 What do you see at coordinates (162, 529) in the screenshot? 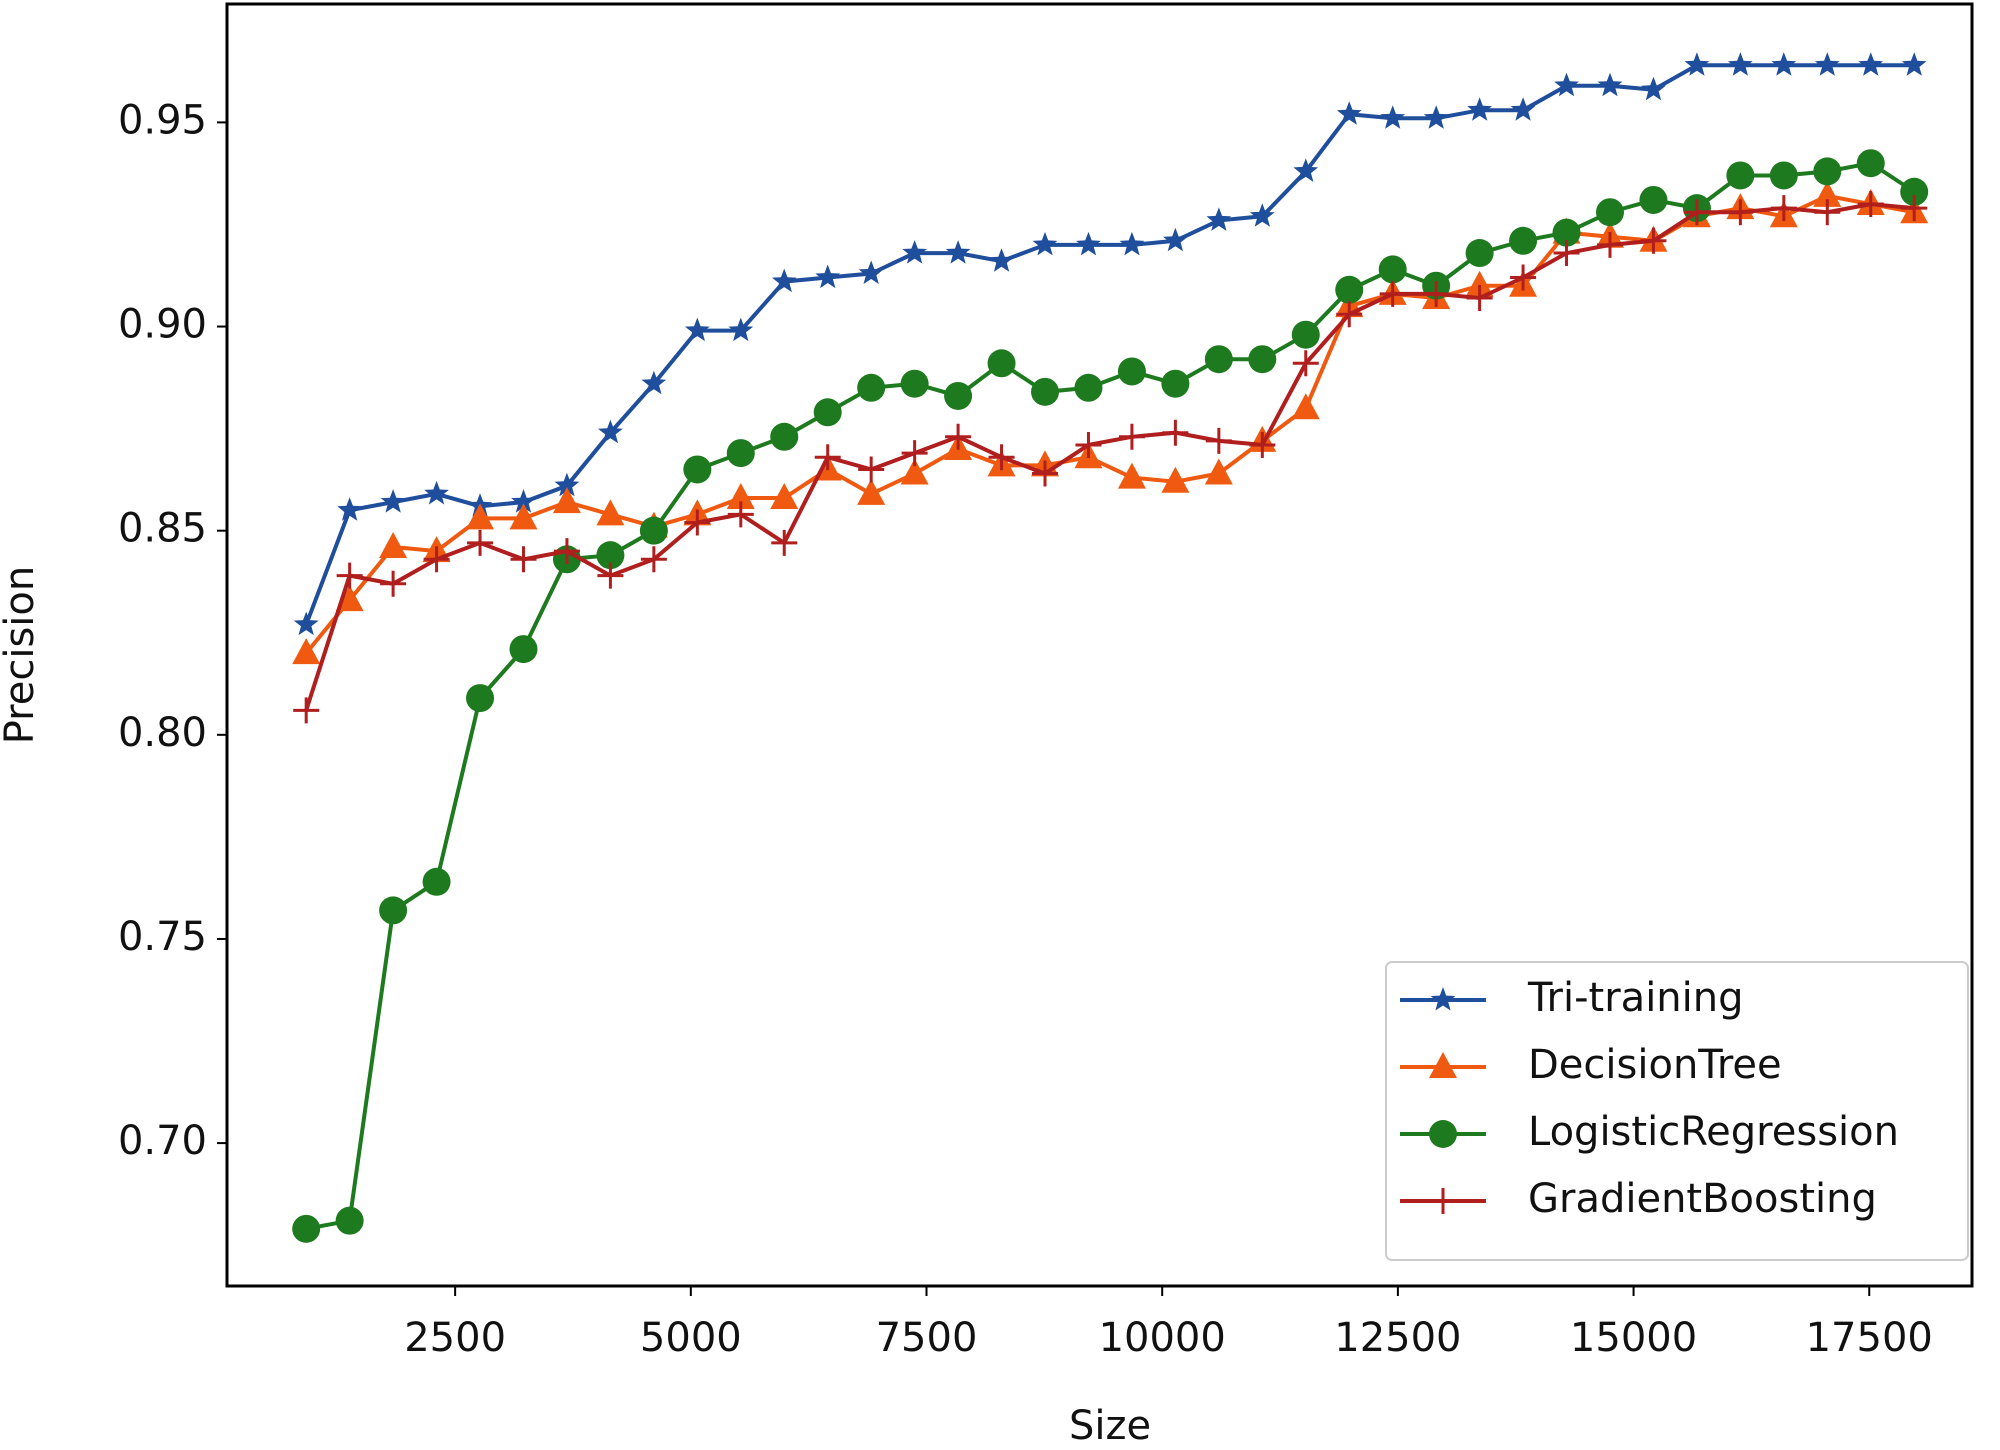
I see `y-tick-label: 0.85` at bounding box center [162, 529].